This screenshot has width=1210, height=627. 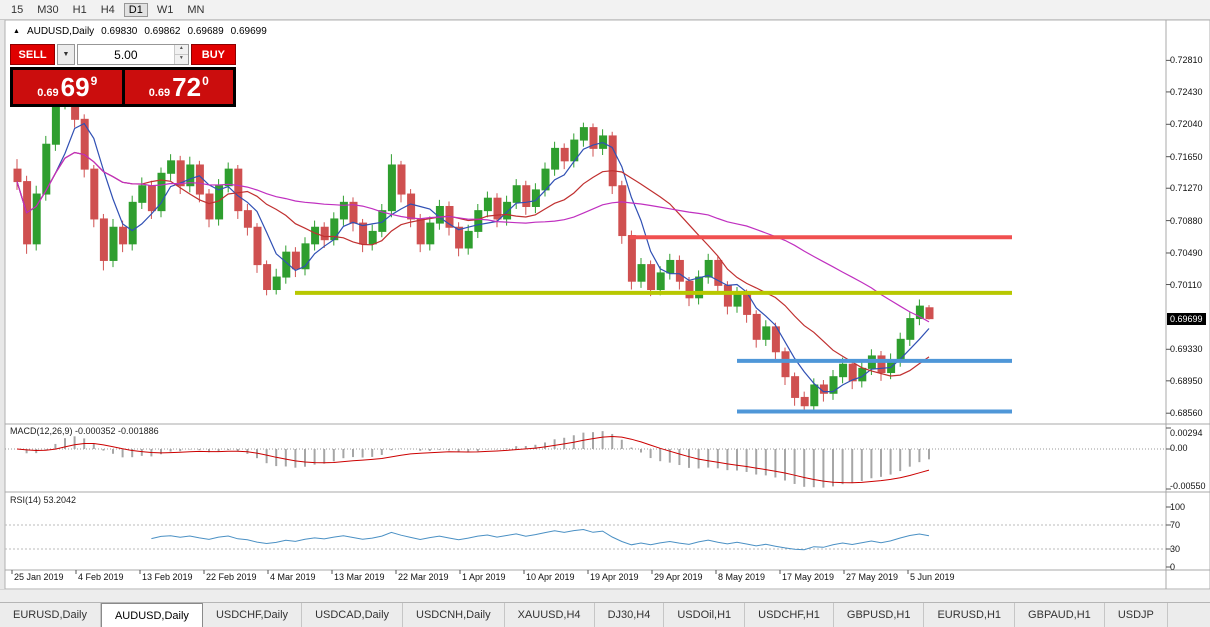 I want to click on date-axis-label: 29 Apr 2019, so click(x=678, y=577).